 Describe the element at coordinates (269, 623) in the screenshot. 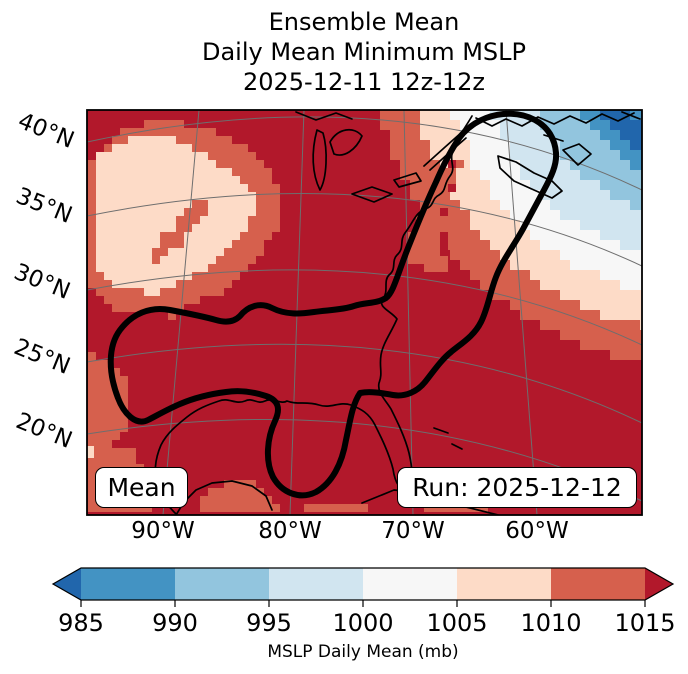

I see `cbar-tick-995: 995` at that location.